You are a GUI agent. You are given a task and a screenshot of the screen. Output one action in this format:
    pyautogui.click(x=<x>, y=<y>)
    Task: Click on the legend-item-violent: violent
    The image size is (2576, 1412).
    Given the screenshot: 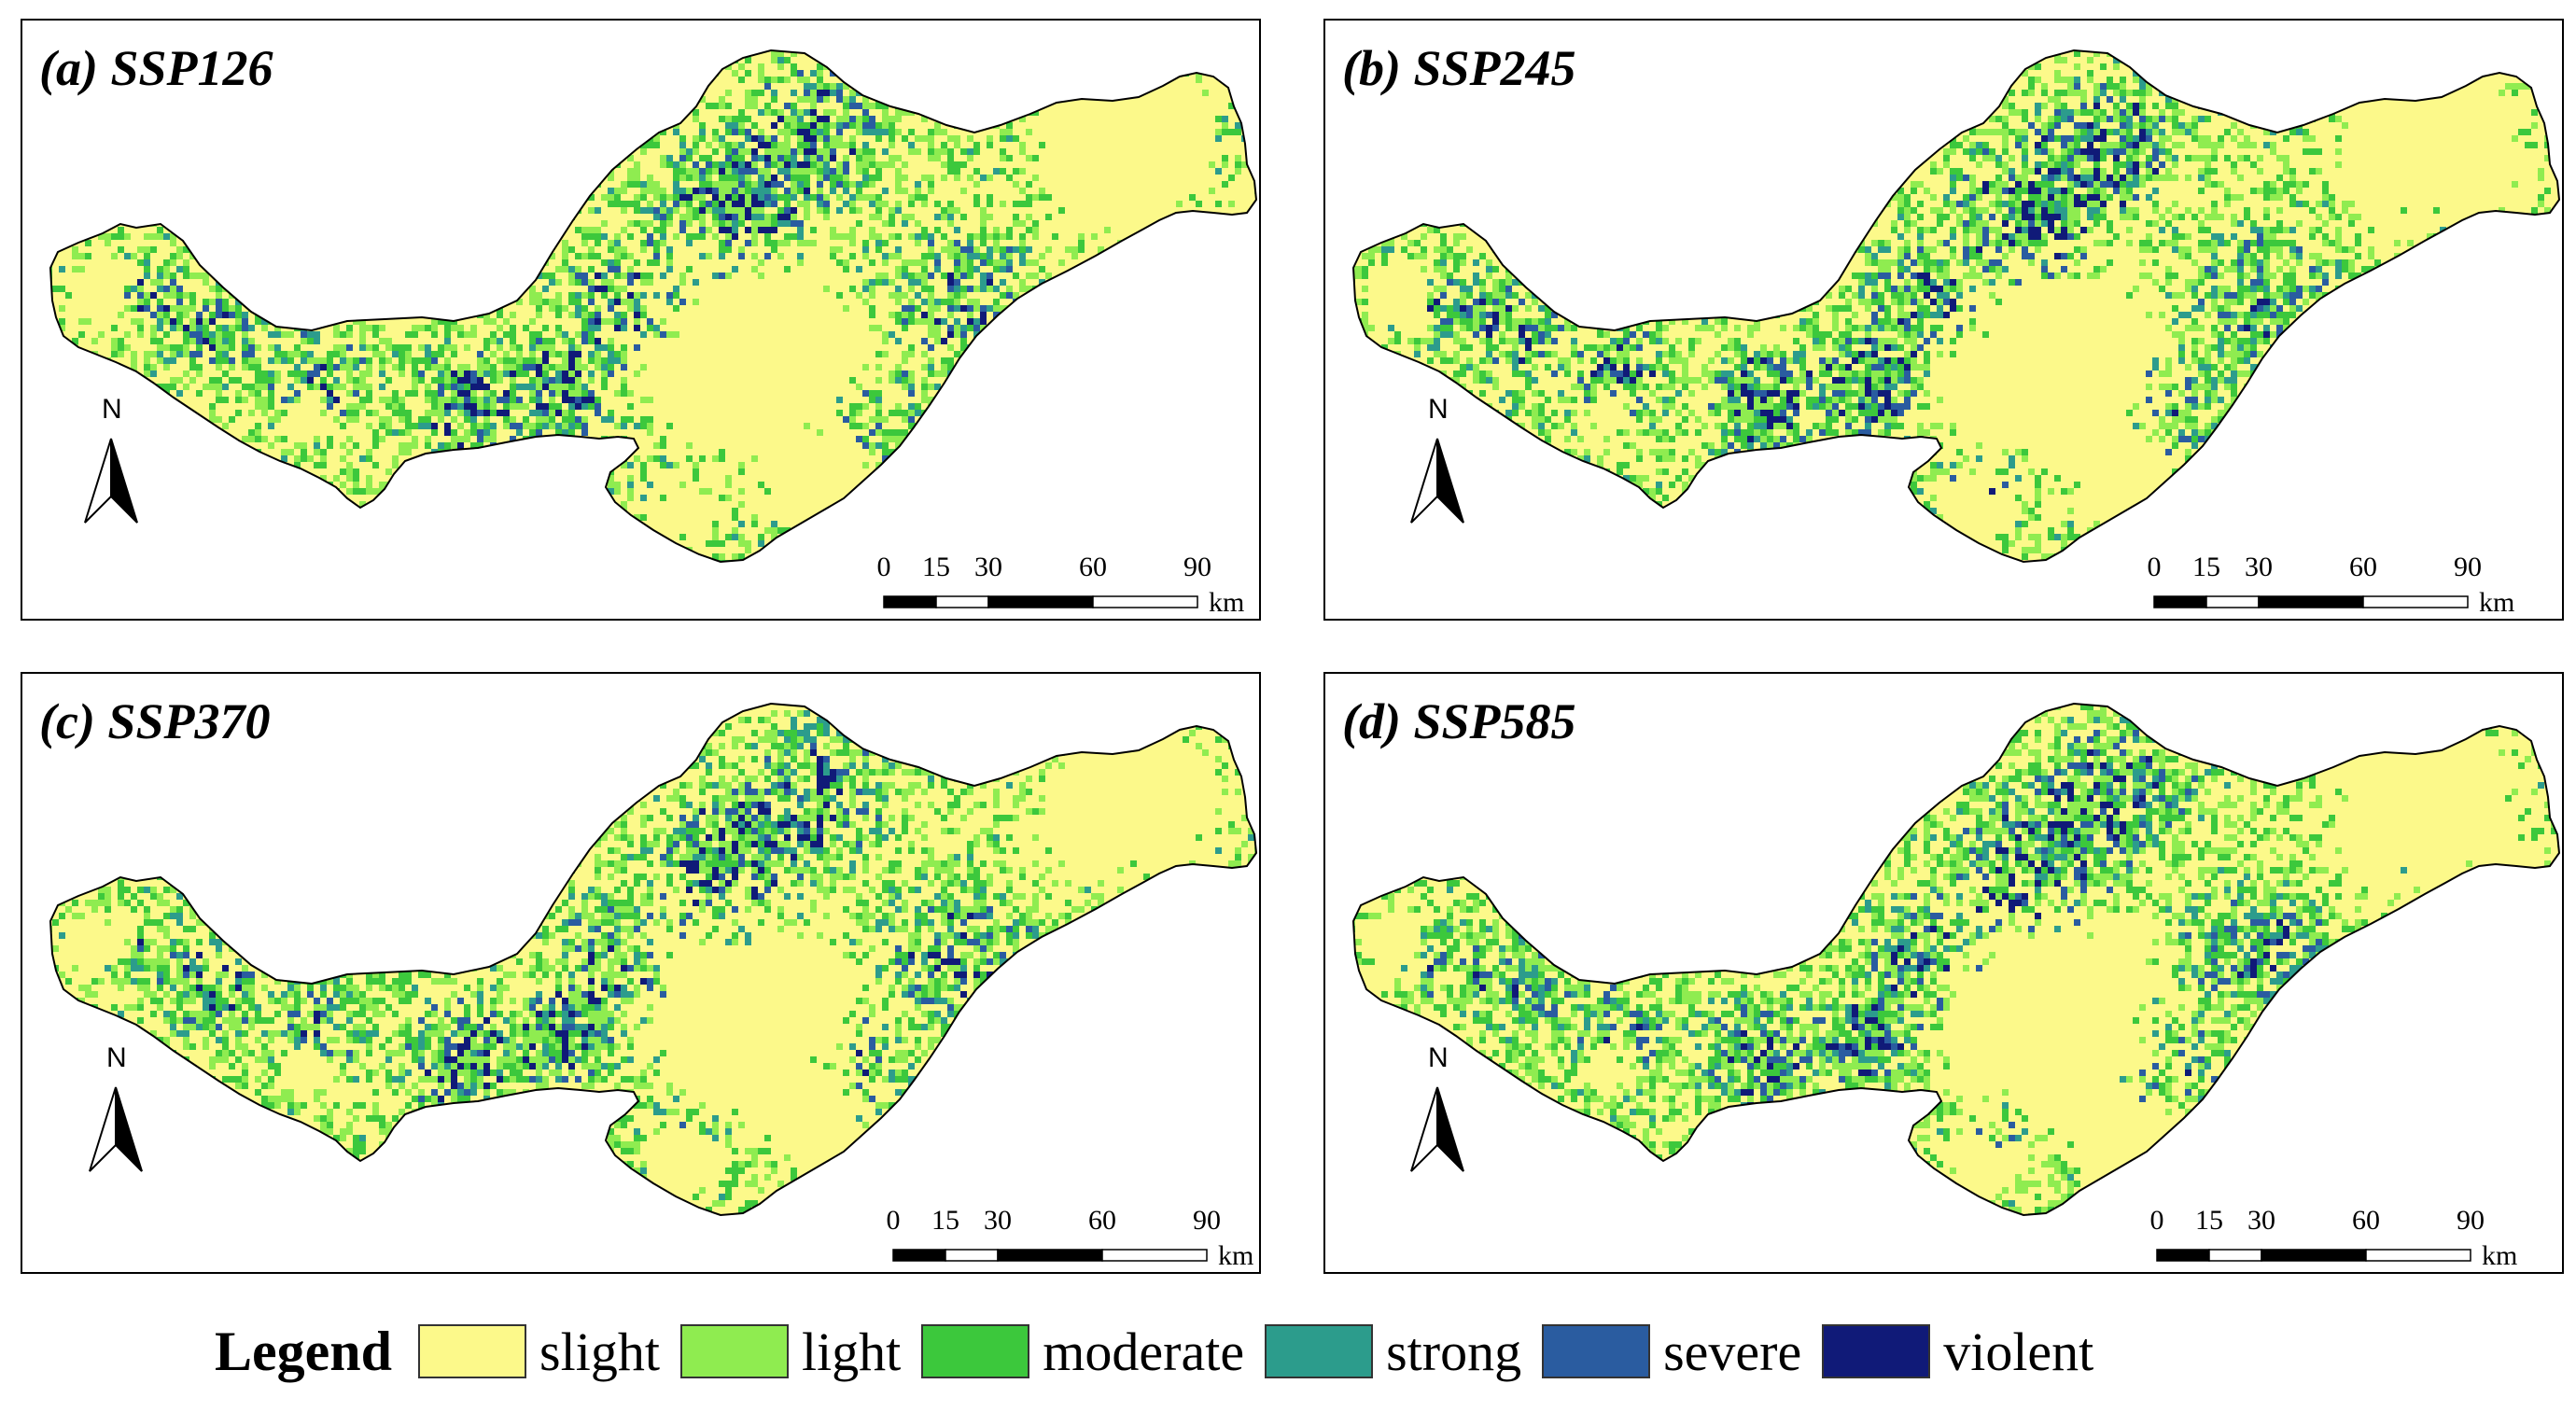 What is the action you would take?
    pyautogui.click(x=1963, y=1352)
    